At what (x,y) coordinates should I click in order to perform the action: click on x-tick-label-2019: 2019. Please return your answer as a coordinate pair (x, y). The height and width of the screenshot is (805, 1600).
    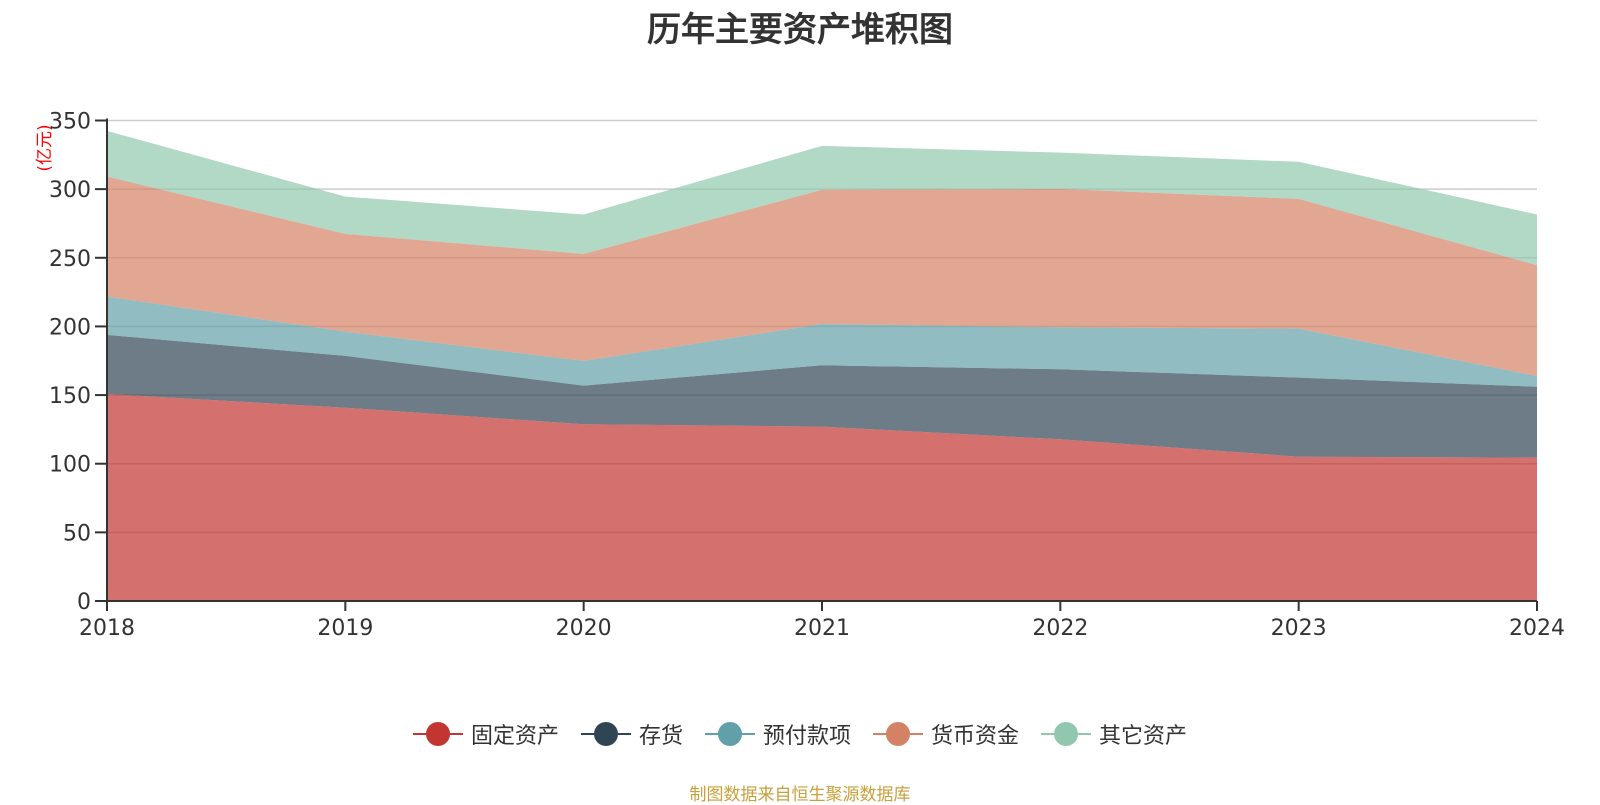
    Looking at the image, I should click on (345, 628).